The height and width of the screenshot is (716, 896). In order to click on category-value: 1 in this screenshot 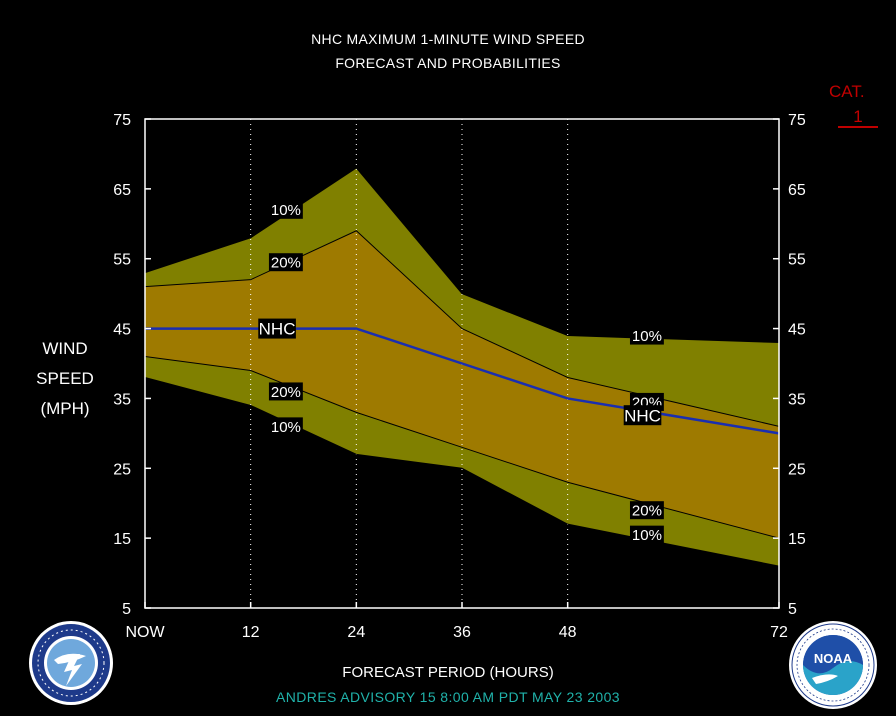, I will do `click(858, 118)`.